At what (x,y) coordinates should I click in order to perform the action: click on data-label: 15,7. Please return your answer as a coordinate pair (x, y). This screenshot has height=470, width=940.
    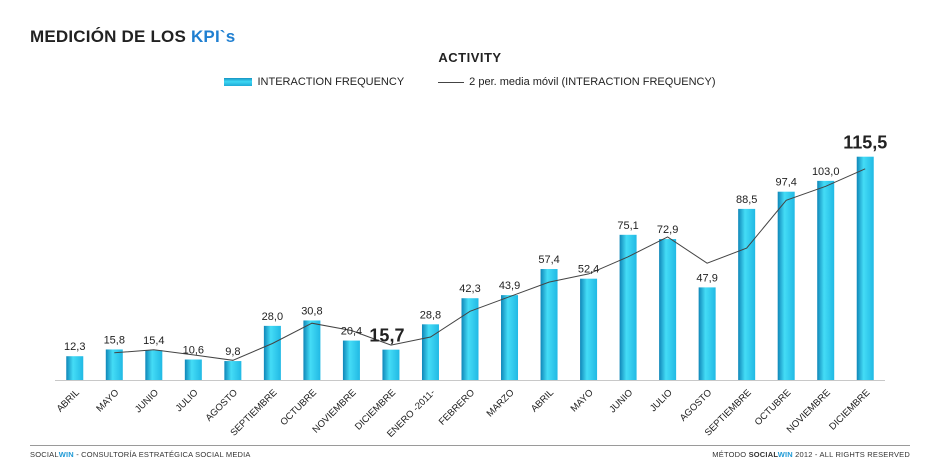
    Looking at the image, I should click on (386, 336).